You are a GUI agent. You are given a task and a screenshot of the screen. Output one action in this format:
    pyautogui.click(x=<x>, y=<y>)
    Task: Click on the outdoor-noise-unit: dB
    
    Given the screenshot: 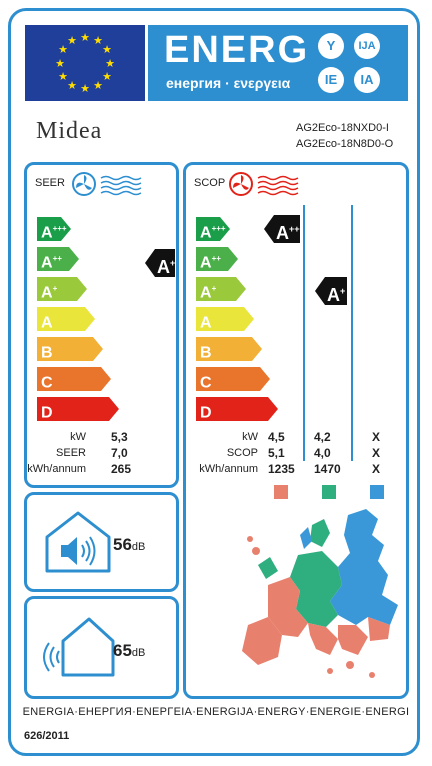 What is the action you would take?
    pyautogui.click(x=138, y=653)
    